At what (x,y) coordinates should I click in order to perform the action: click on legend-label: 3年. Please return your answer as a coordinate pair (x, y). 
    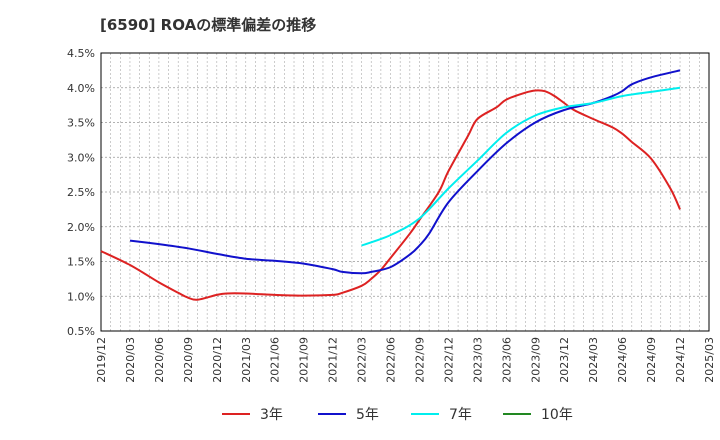
    Looking at the image, I should click on (271, 415).